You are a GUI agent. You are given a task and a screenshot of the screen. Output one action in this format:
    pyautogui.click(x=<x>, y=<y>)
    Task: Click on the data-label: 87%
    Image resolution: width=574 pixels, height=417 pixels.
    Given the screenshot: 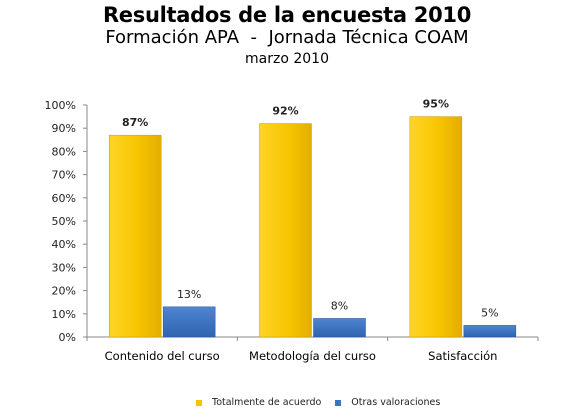 What is the action you would take?
    pyautogui.click(x=135, y=122)
    